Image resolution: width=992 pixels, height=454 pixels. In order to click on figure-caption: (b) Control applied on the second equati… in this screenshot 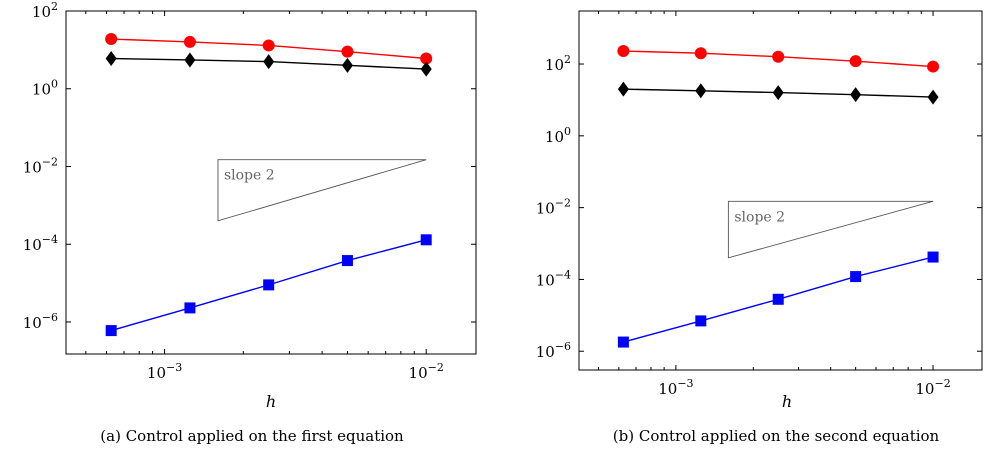, I will do `click(776, 436)`.